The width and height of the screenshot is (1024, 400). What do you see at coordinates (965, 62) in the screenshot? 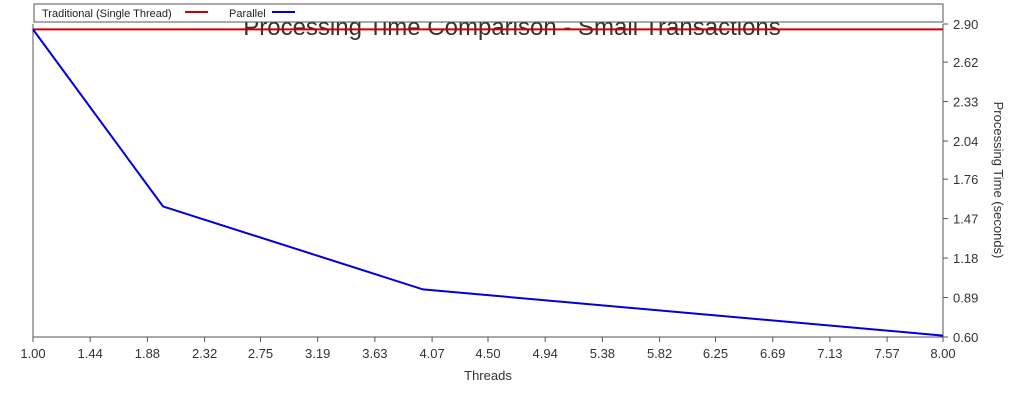
I see `y-tick-label: 2.62` at bounding box center [965, 62].